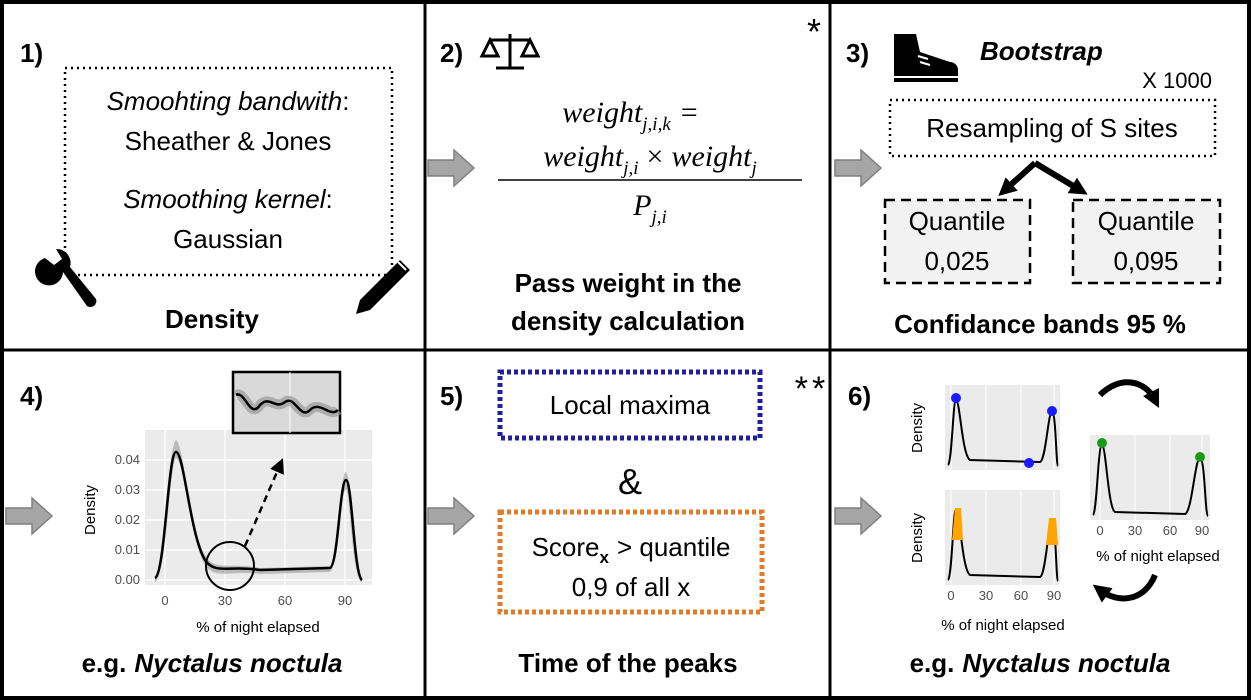 Image resolution: width=1251 pixels, height=700 pixels. What do you see at coordinates (673, 547) in the screenshot?
I see `rest: > quantile` at bounding box center [673, 547].